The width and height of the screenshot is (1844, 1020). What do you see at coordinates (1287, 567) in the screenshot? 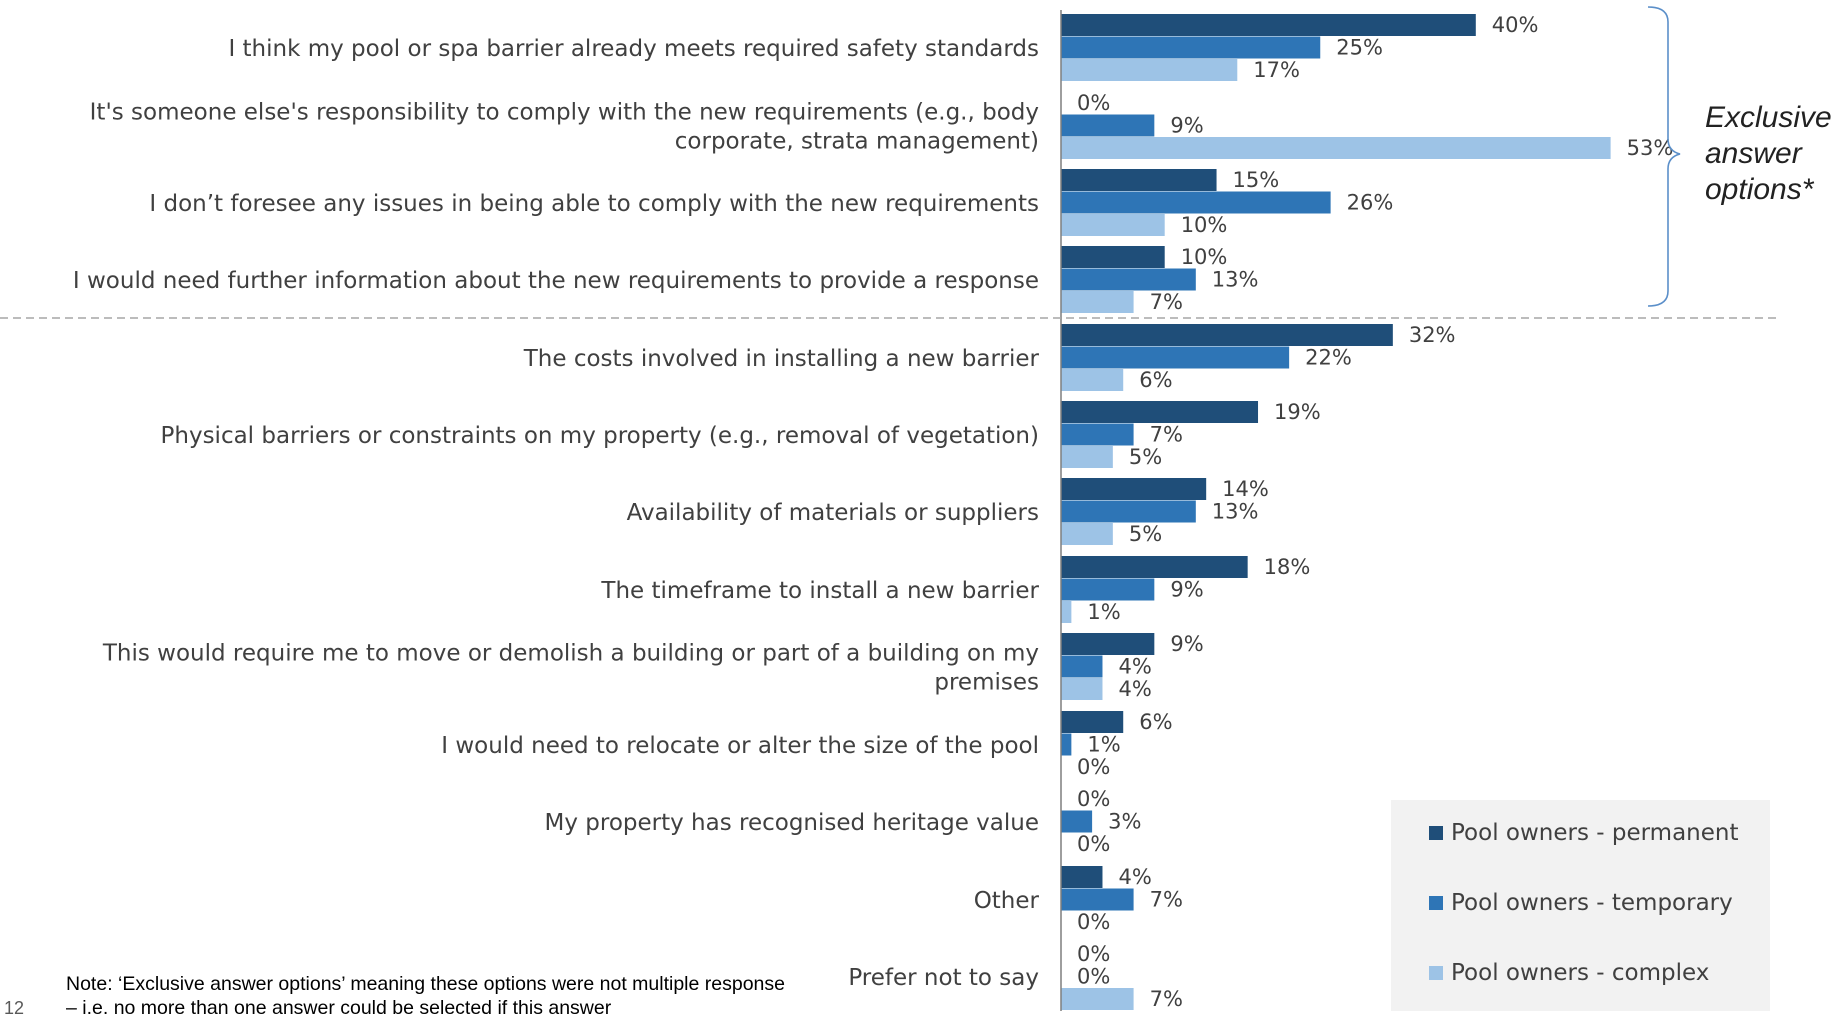
I see `data-label: 18%` at bounding box center [1287, 567].